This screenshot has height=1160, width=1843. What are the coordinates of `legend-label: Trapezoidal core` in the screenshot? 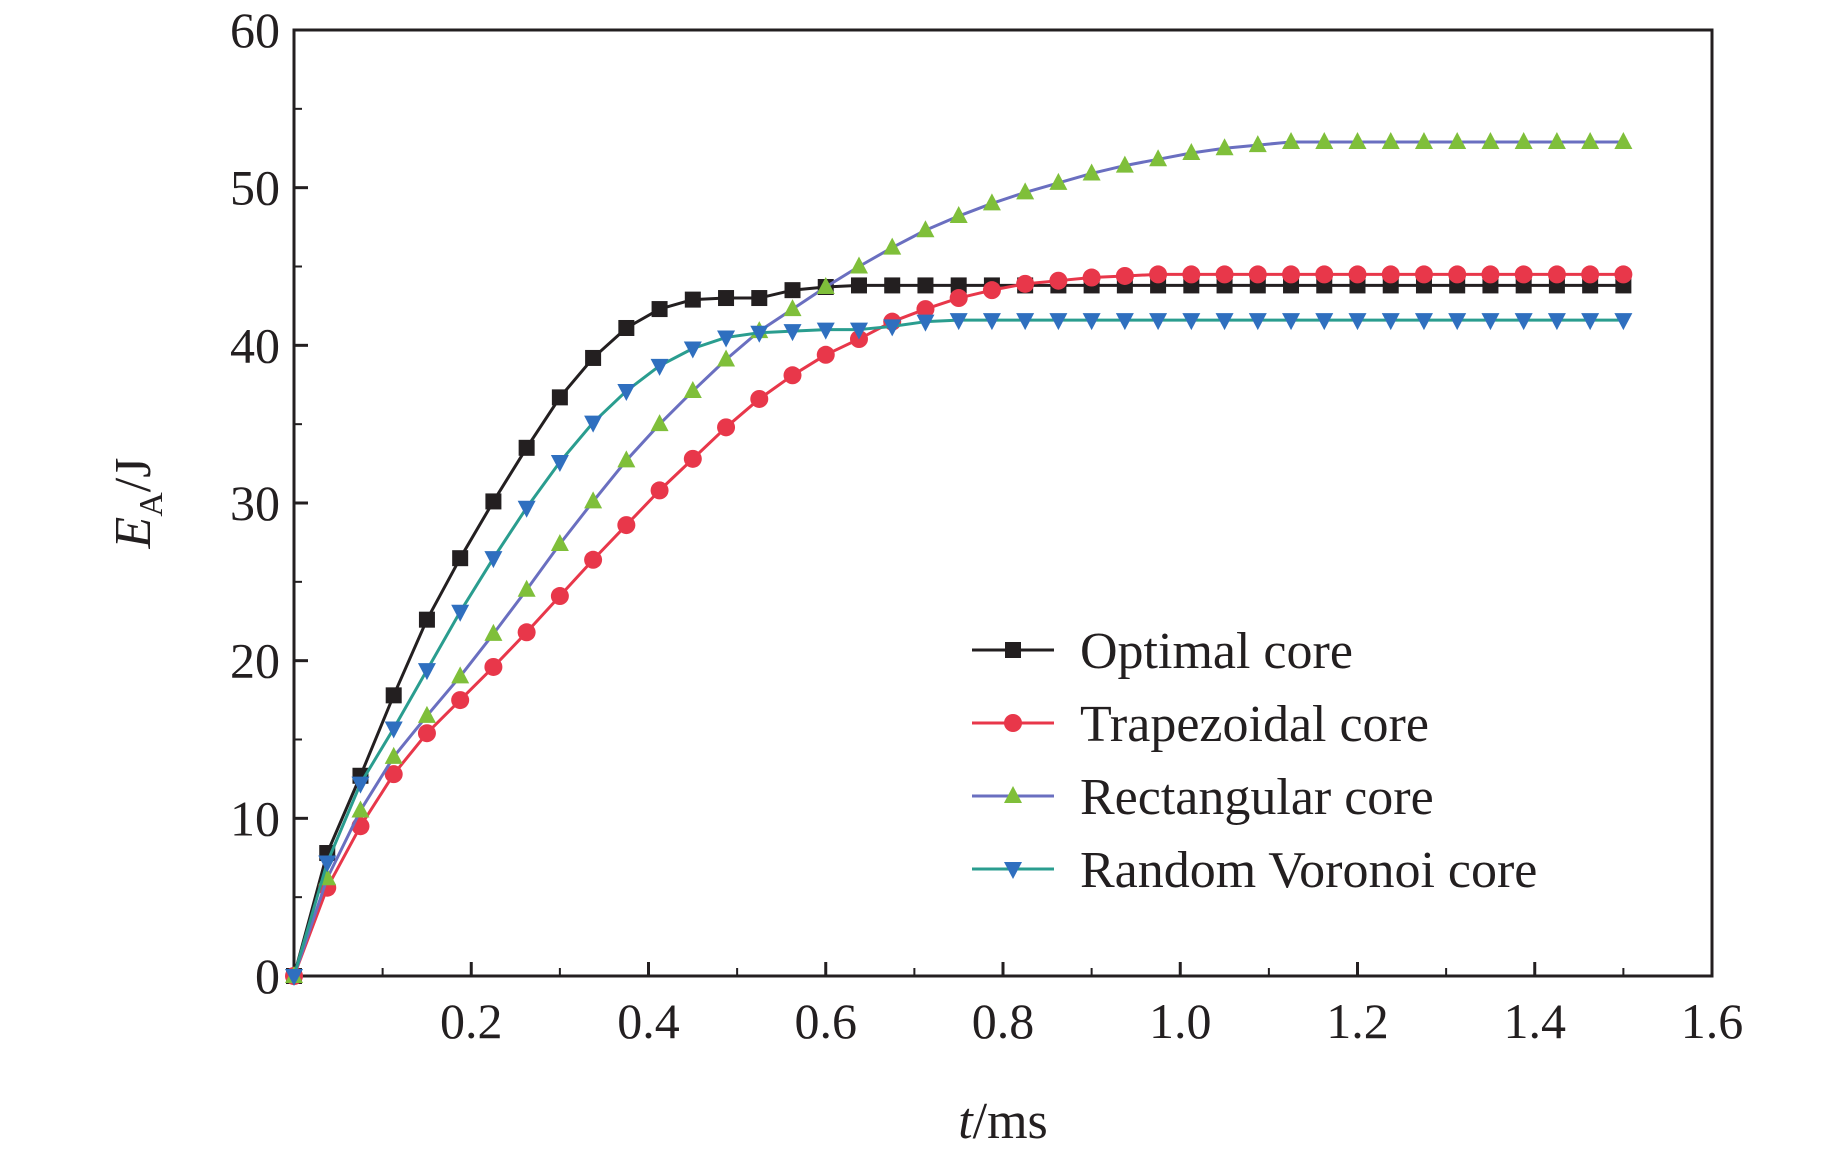 It's located at (1254, 724).